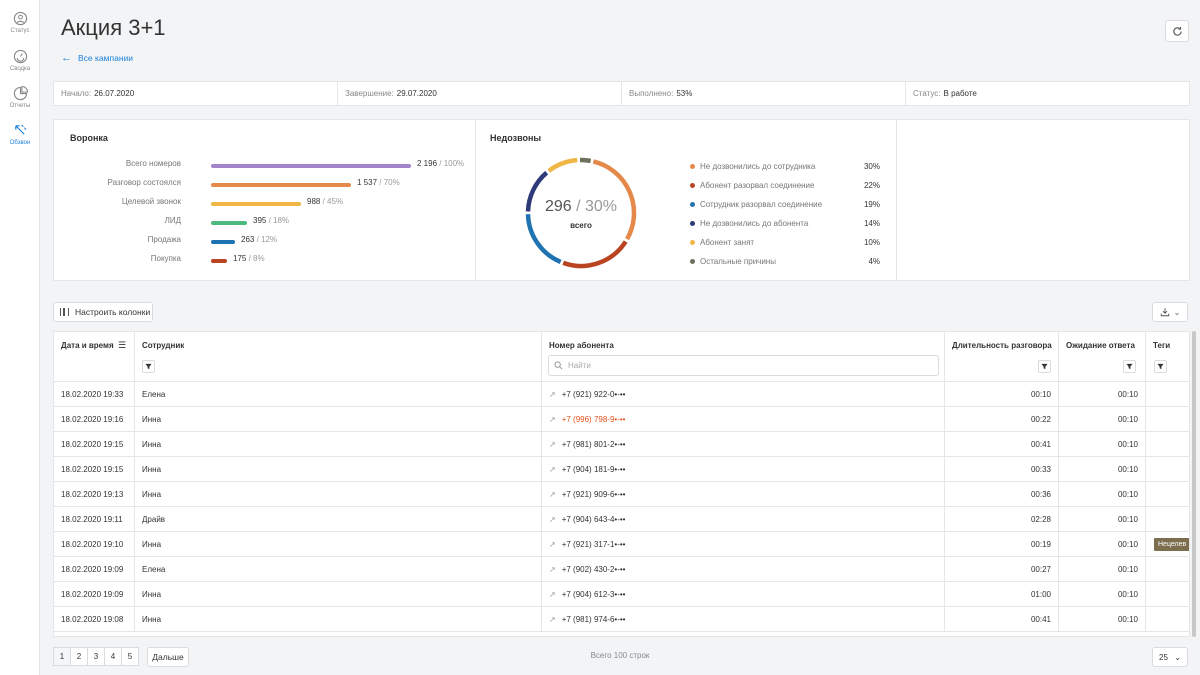 The height and width of the screenshot is (675, 1200). Describe the element at coordinates (743, 494) in the screenshot. I see `cell-phone: ↗ +7 (921) 909-6•-••` at that location.